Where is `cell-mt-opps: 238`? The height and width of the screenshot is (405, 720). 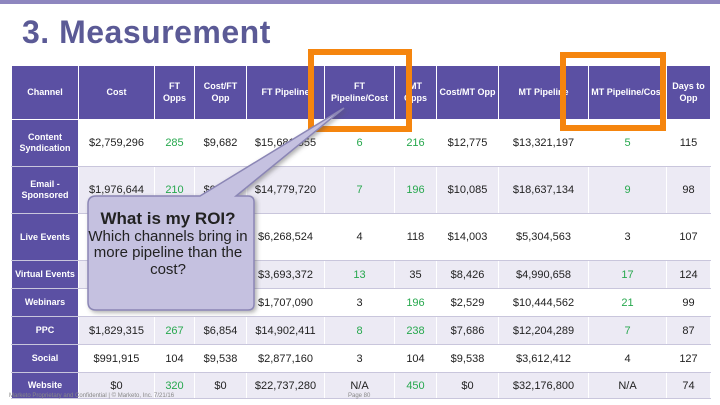
cell-mt-opps: 238 is located at coordinates (415, 330).